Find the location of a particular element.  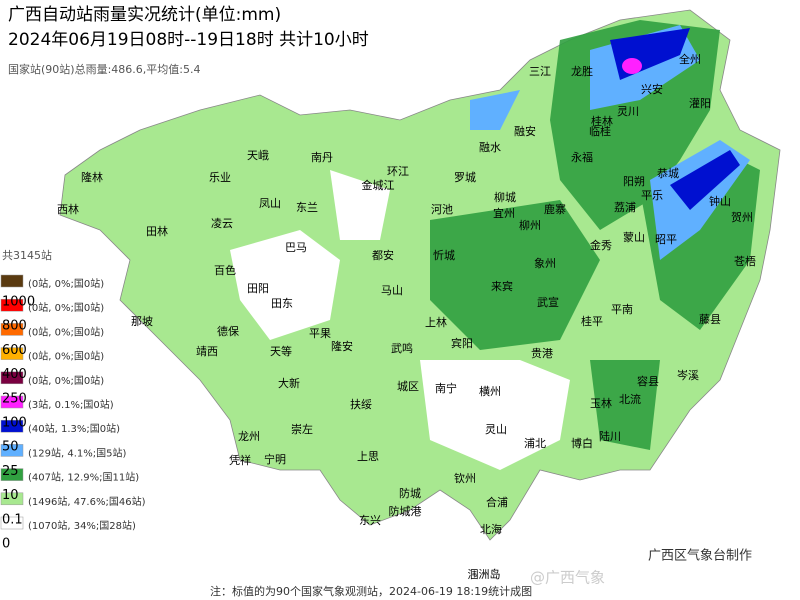

place-name: 蒙山 is located at coordinates (634, 237).